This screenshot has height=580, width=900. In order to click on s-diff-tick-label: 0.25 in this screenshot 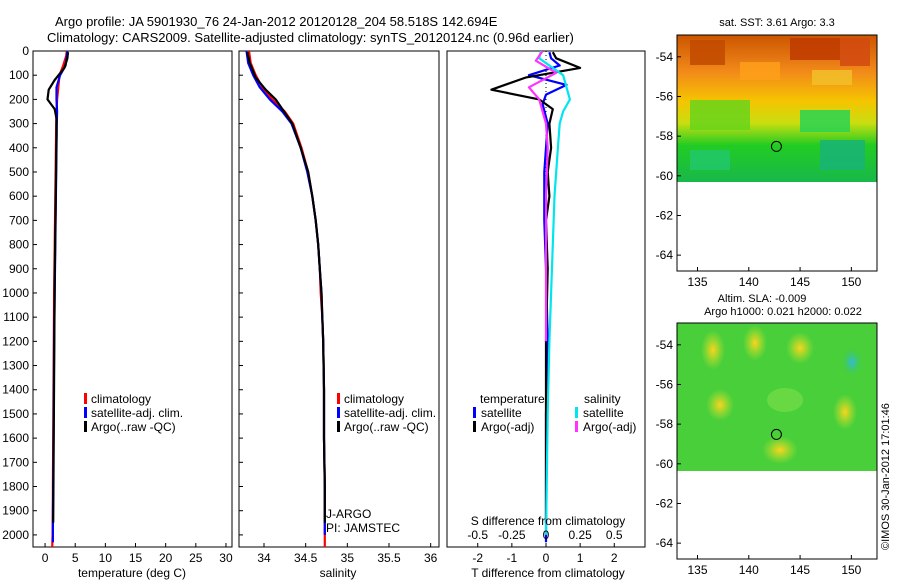, I will do `click(580, 535)`.